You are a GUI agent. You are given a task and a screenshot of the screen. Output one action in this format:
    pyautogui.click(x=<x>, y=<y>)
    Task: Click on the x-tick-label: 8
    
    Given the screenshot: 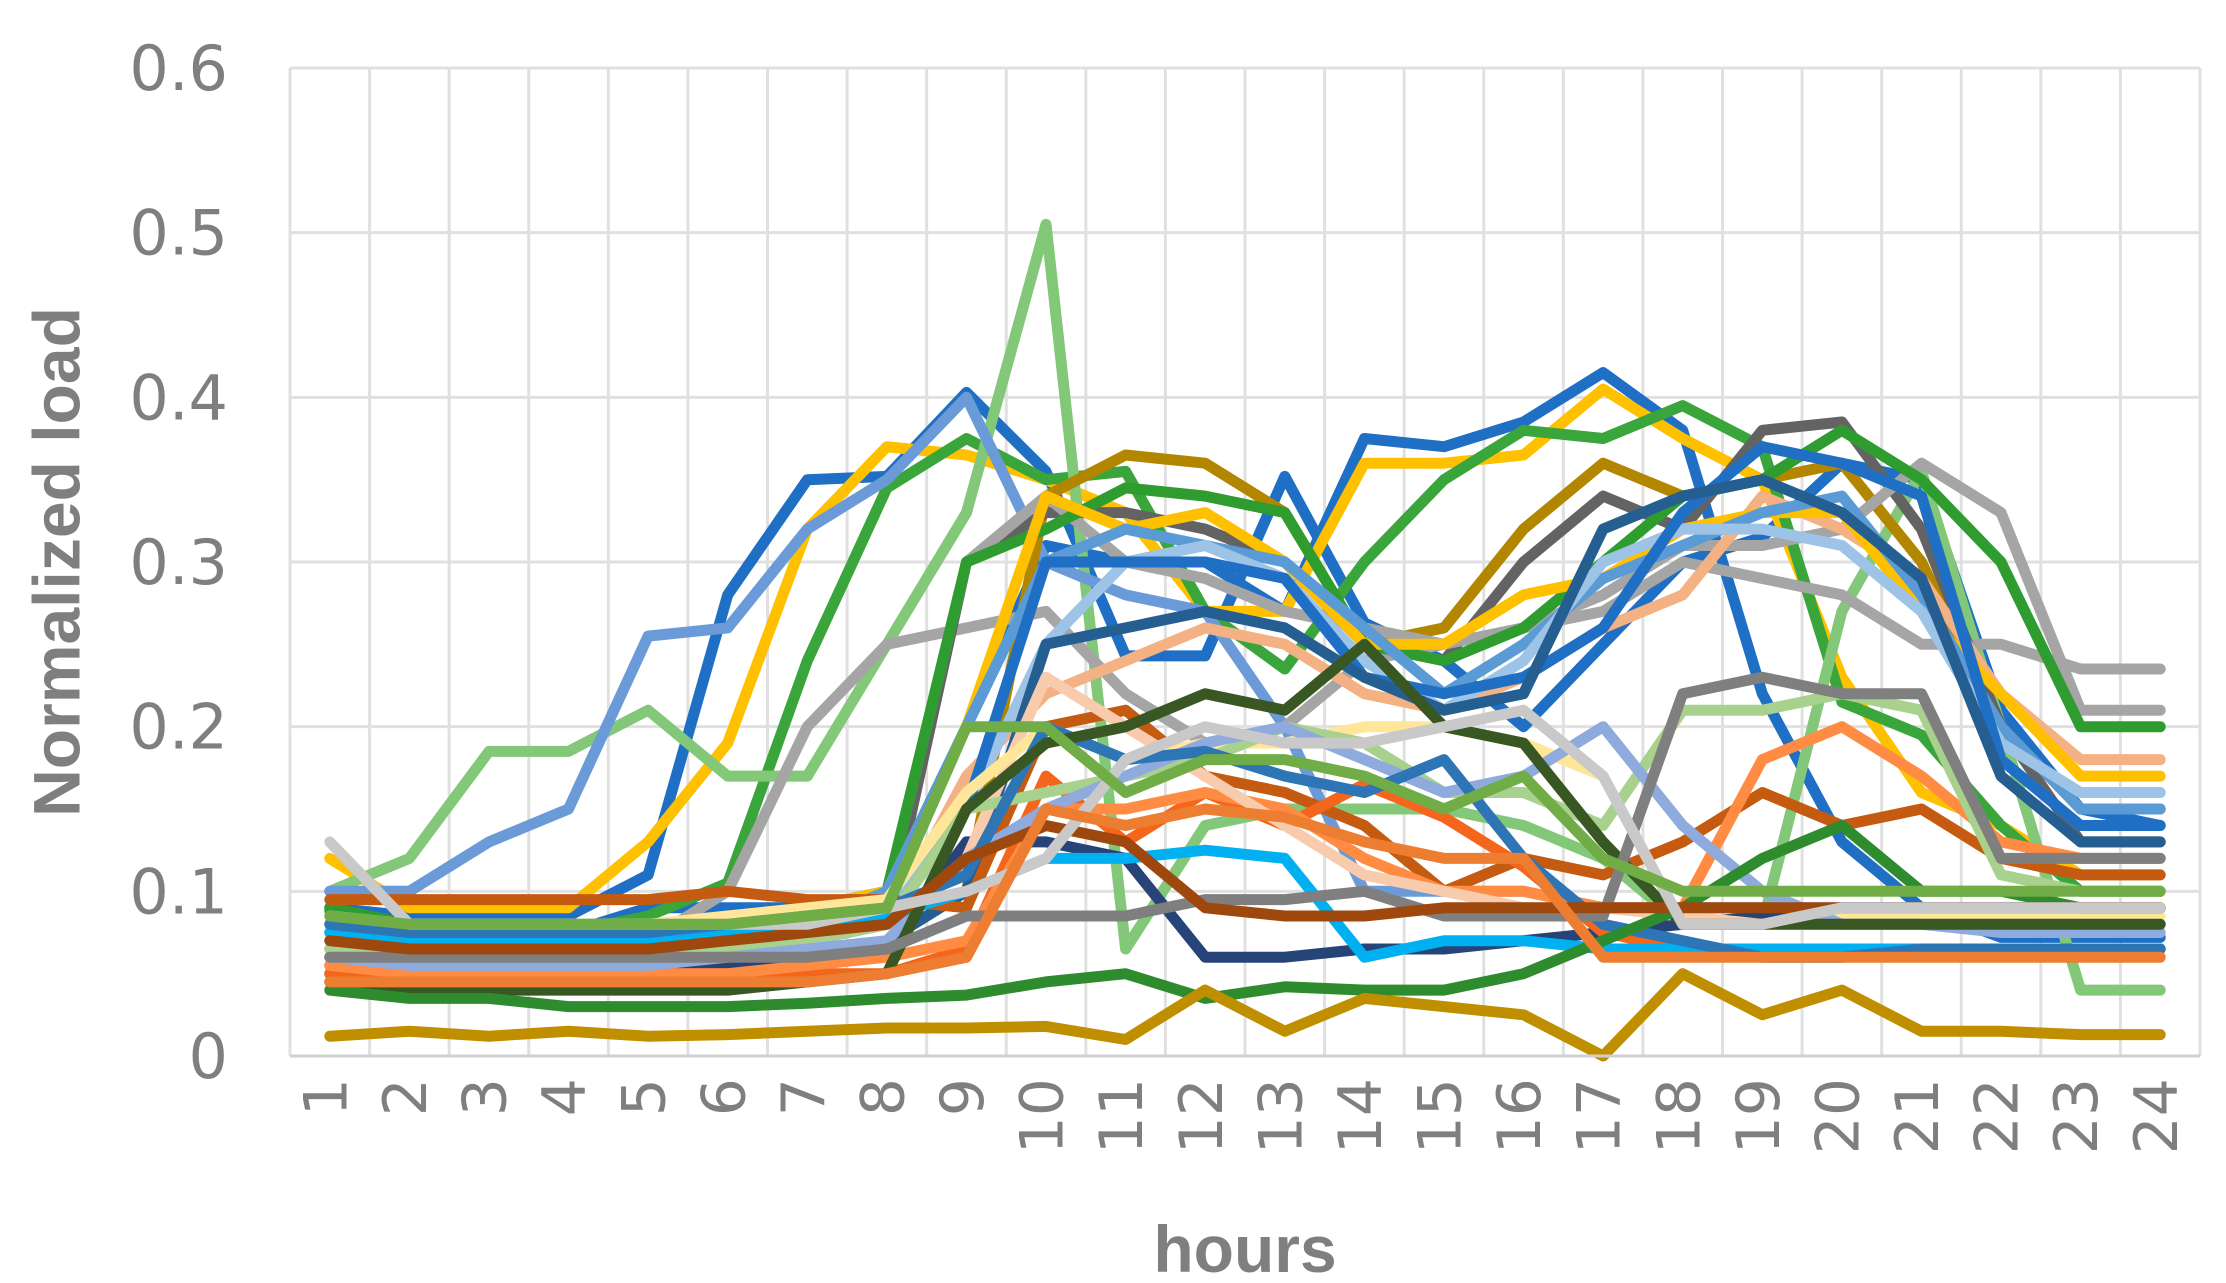 What is the action you would take?
    pyautogui.click(x=883, y=1097)
    